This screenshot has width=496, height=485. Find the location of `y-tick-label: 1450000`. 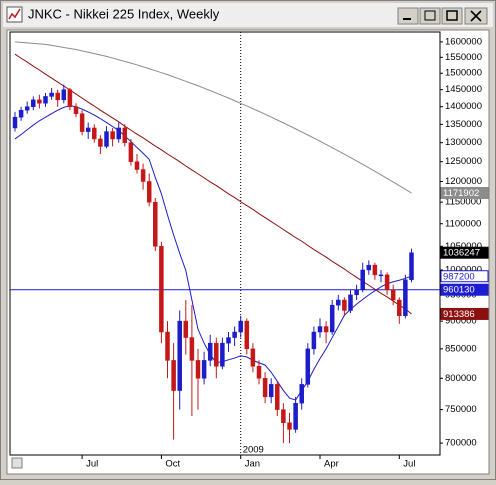

y-tick-label: 1450000 is located at coordinates (463, 89).